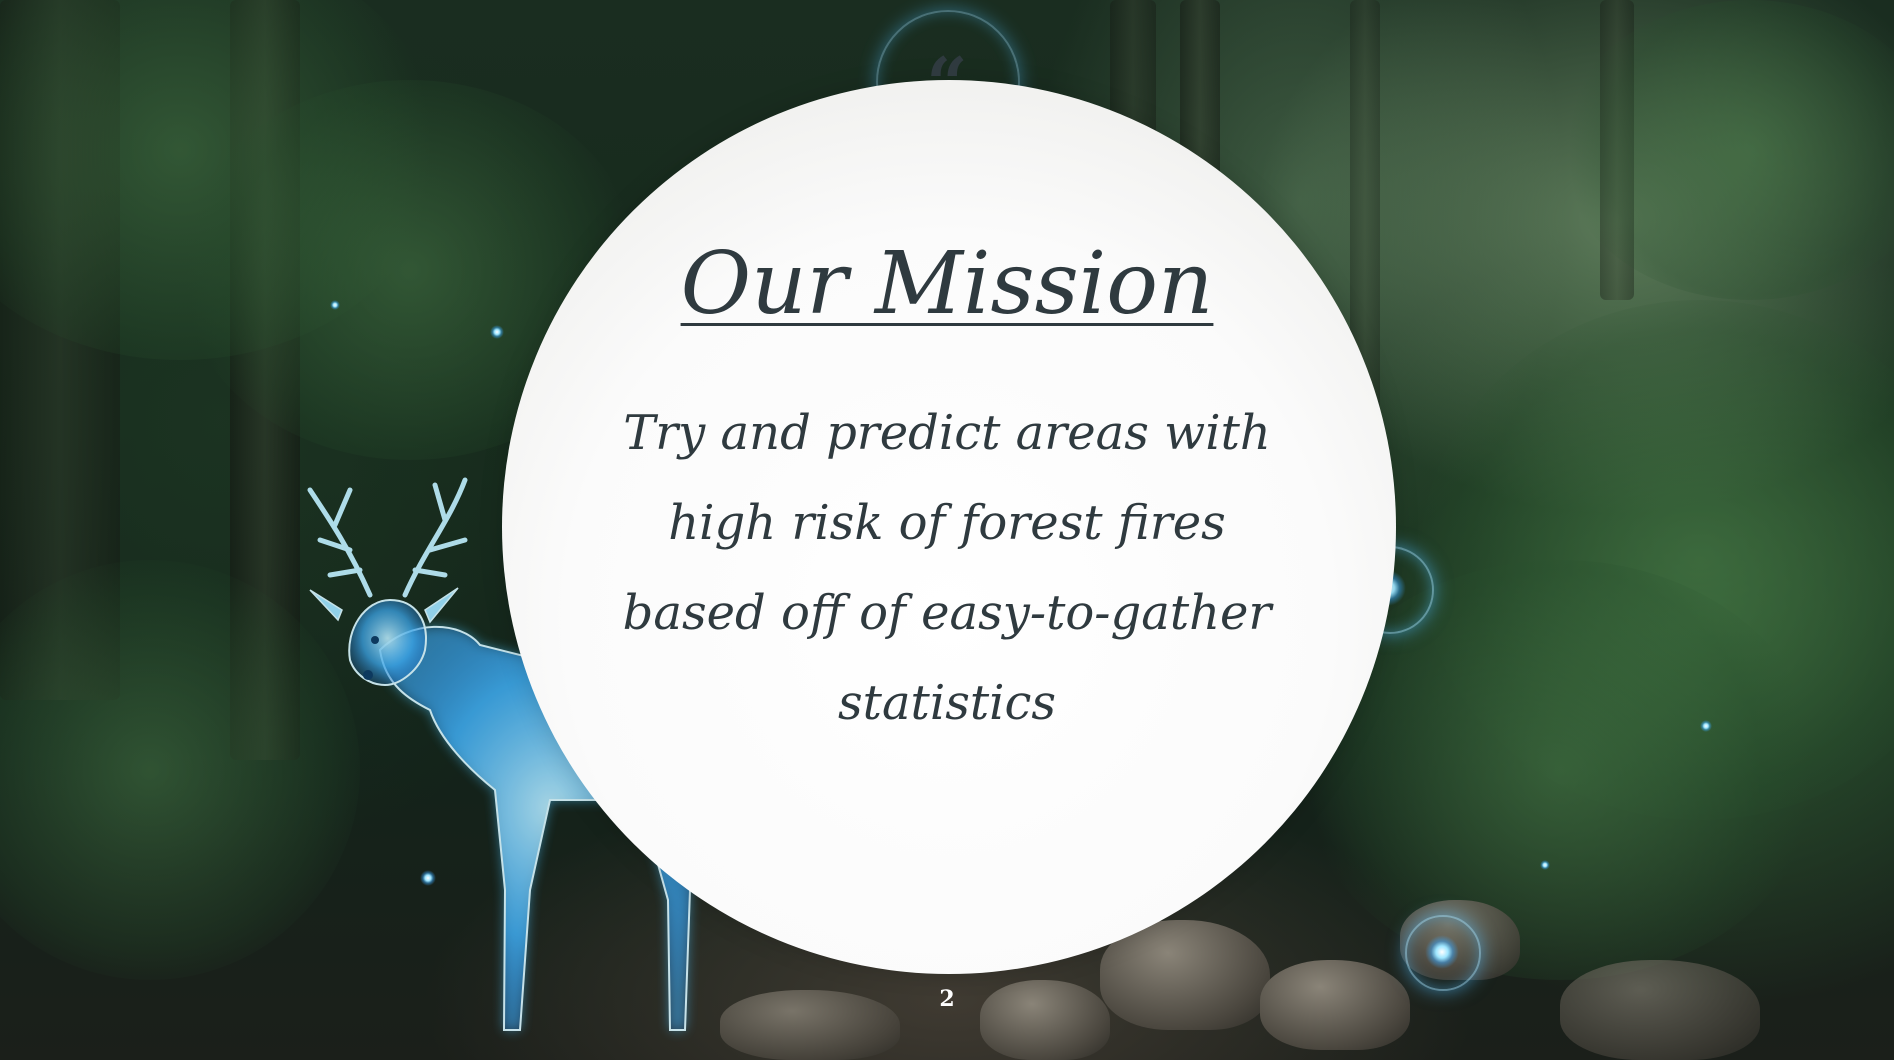 The width and height of the screenshot is (1894, 1060). I want to click on glowing-orb-icon, so click(1443, 953).